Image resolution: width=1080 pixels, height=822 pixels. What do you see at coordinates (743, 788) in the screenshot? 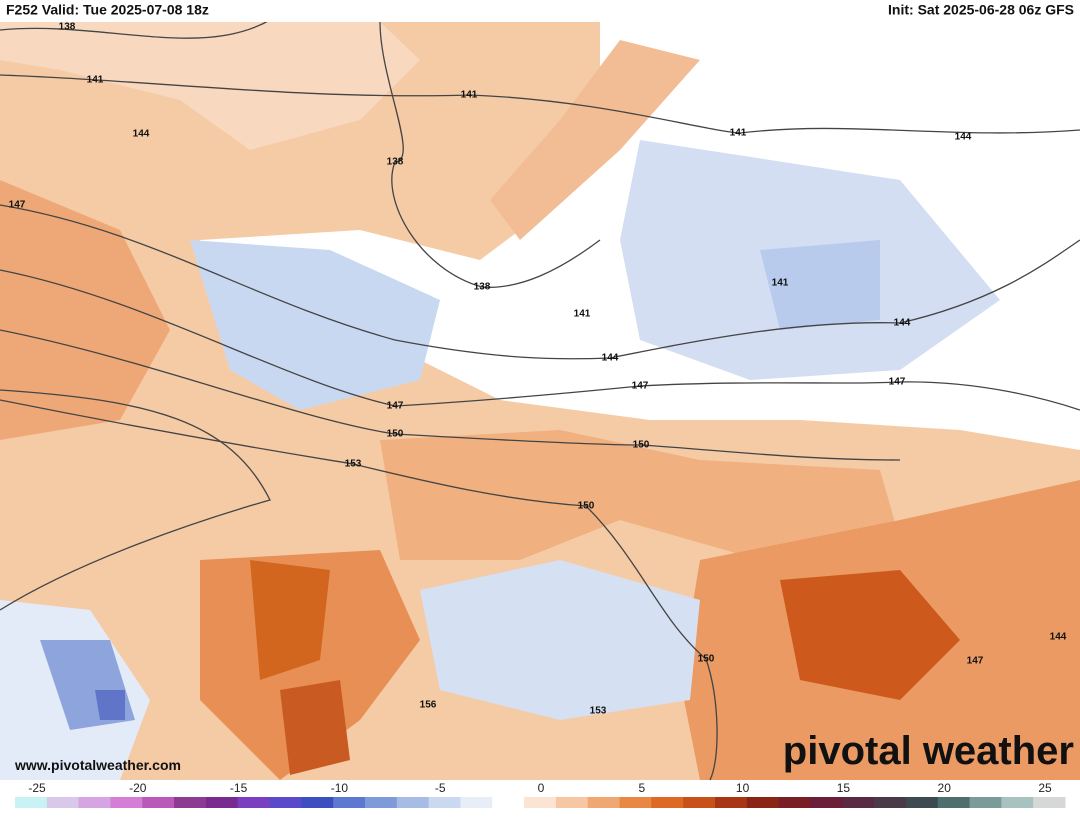
I see `colorbar-tick-label: 10` at bounding box center [743, 788].